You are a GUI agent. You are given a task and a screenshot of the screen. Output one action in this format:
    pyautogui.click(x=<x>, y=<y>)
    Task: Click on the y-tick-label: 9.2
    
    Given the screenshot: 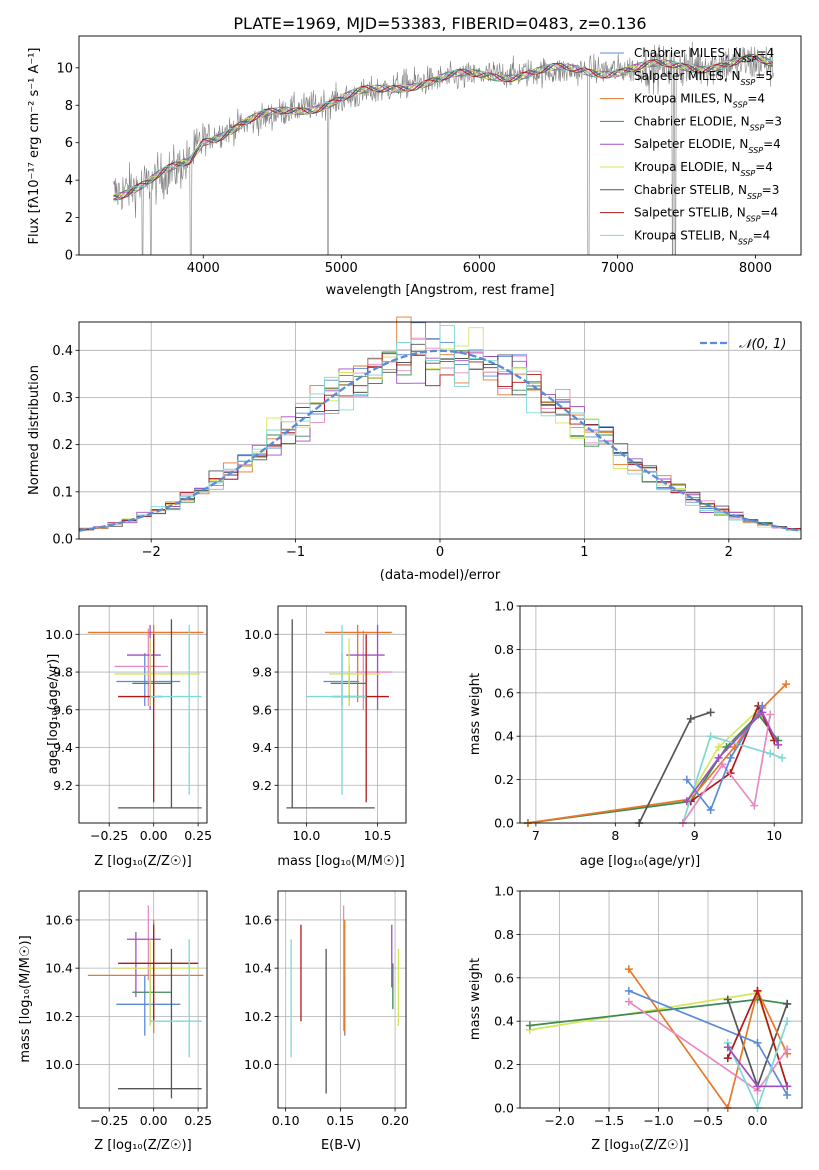 What is the action you would take?
    pyautogui.click(x=262, y=785)
    